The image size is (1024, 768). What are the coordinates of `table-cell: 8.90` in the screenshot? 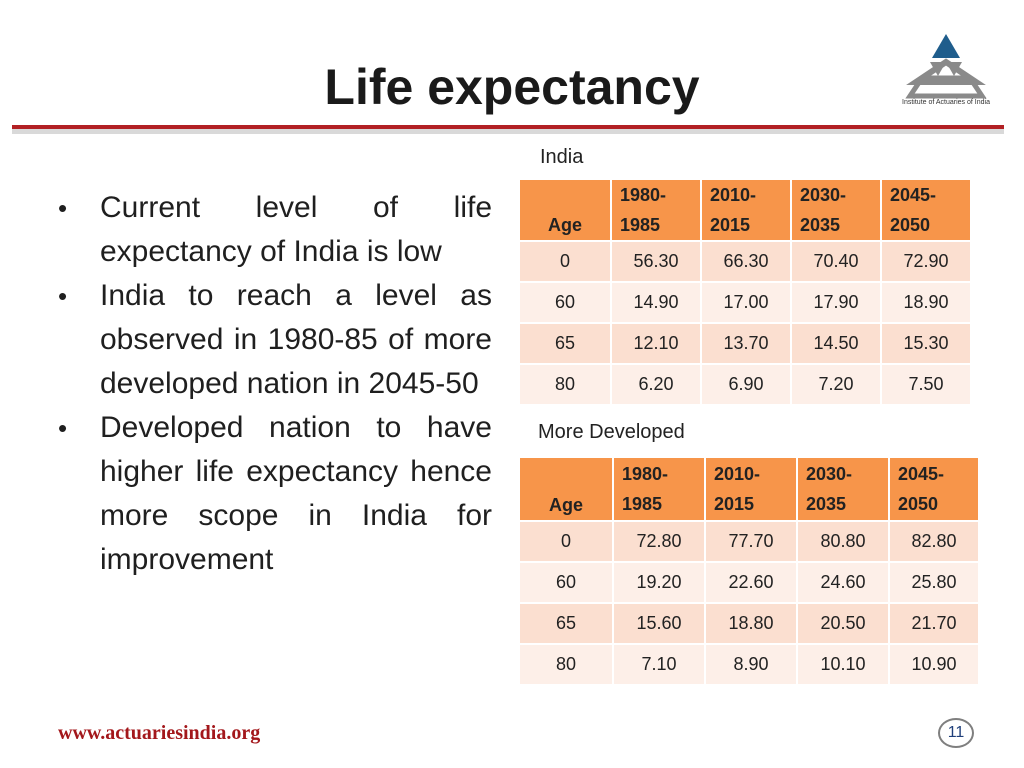 It's located at (752, 665).